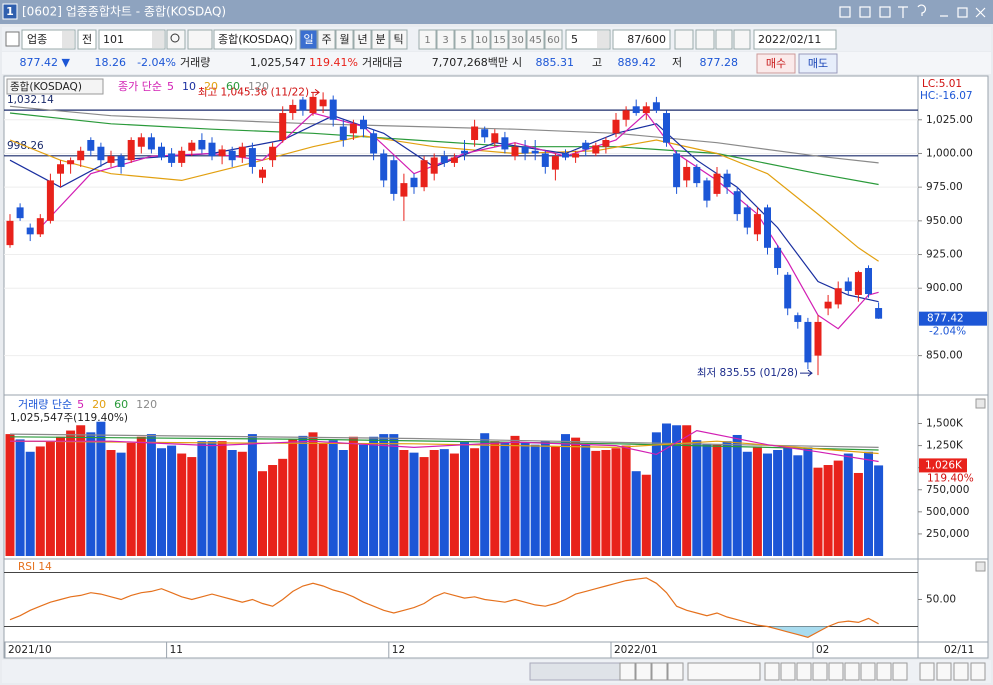 This screenshot has height=685, width=993. I want to click on interval-text: 10, so click(481, 40).